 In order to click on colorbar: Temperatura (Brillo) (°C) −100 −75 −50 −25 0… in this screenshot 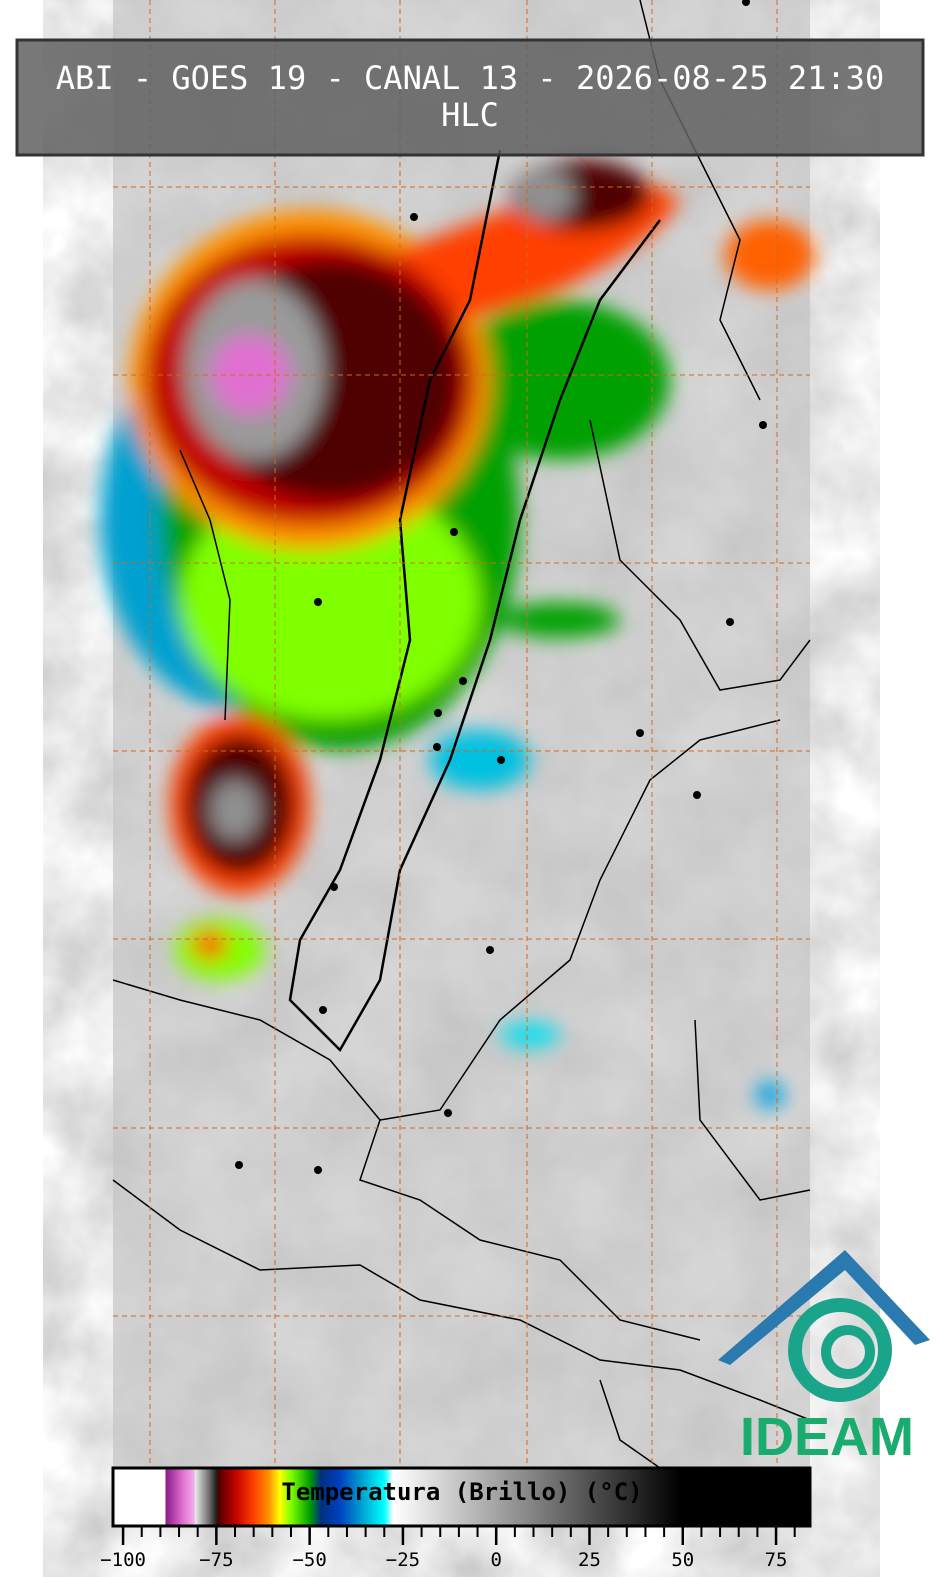, I will do `click(456, 1518)`.